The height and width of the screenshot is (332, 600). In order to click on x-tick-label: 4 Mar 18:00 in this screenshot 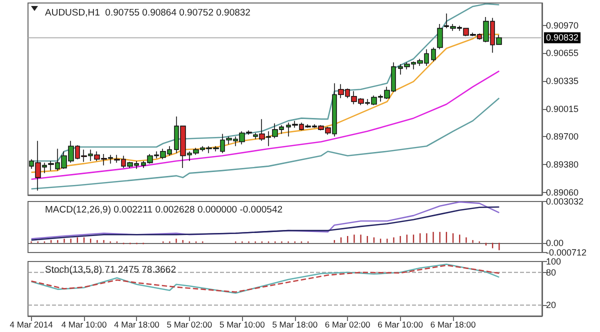, I will do `click(137, 325)`.